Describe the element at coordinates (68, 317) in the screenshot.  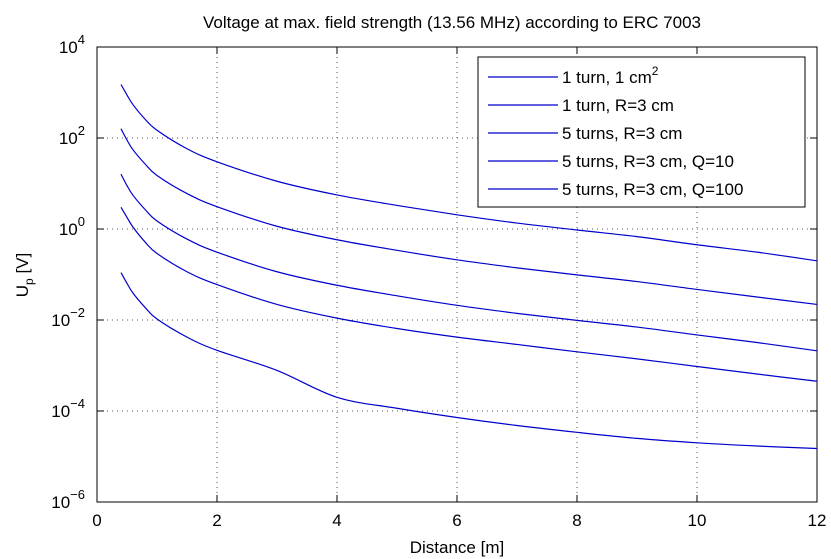
I see `y-tick-label: 10⁻²` at that location.